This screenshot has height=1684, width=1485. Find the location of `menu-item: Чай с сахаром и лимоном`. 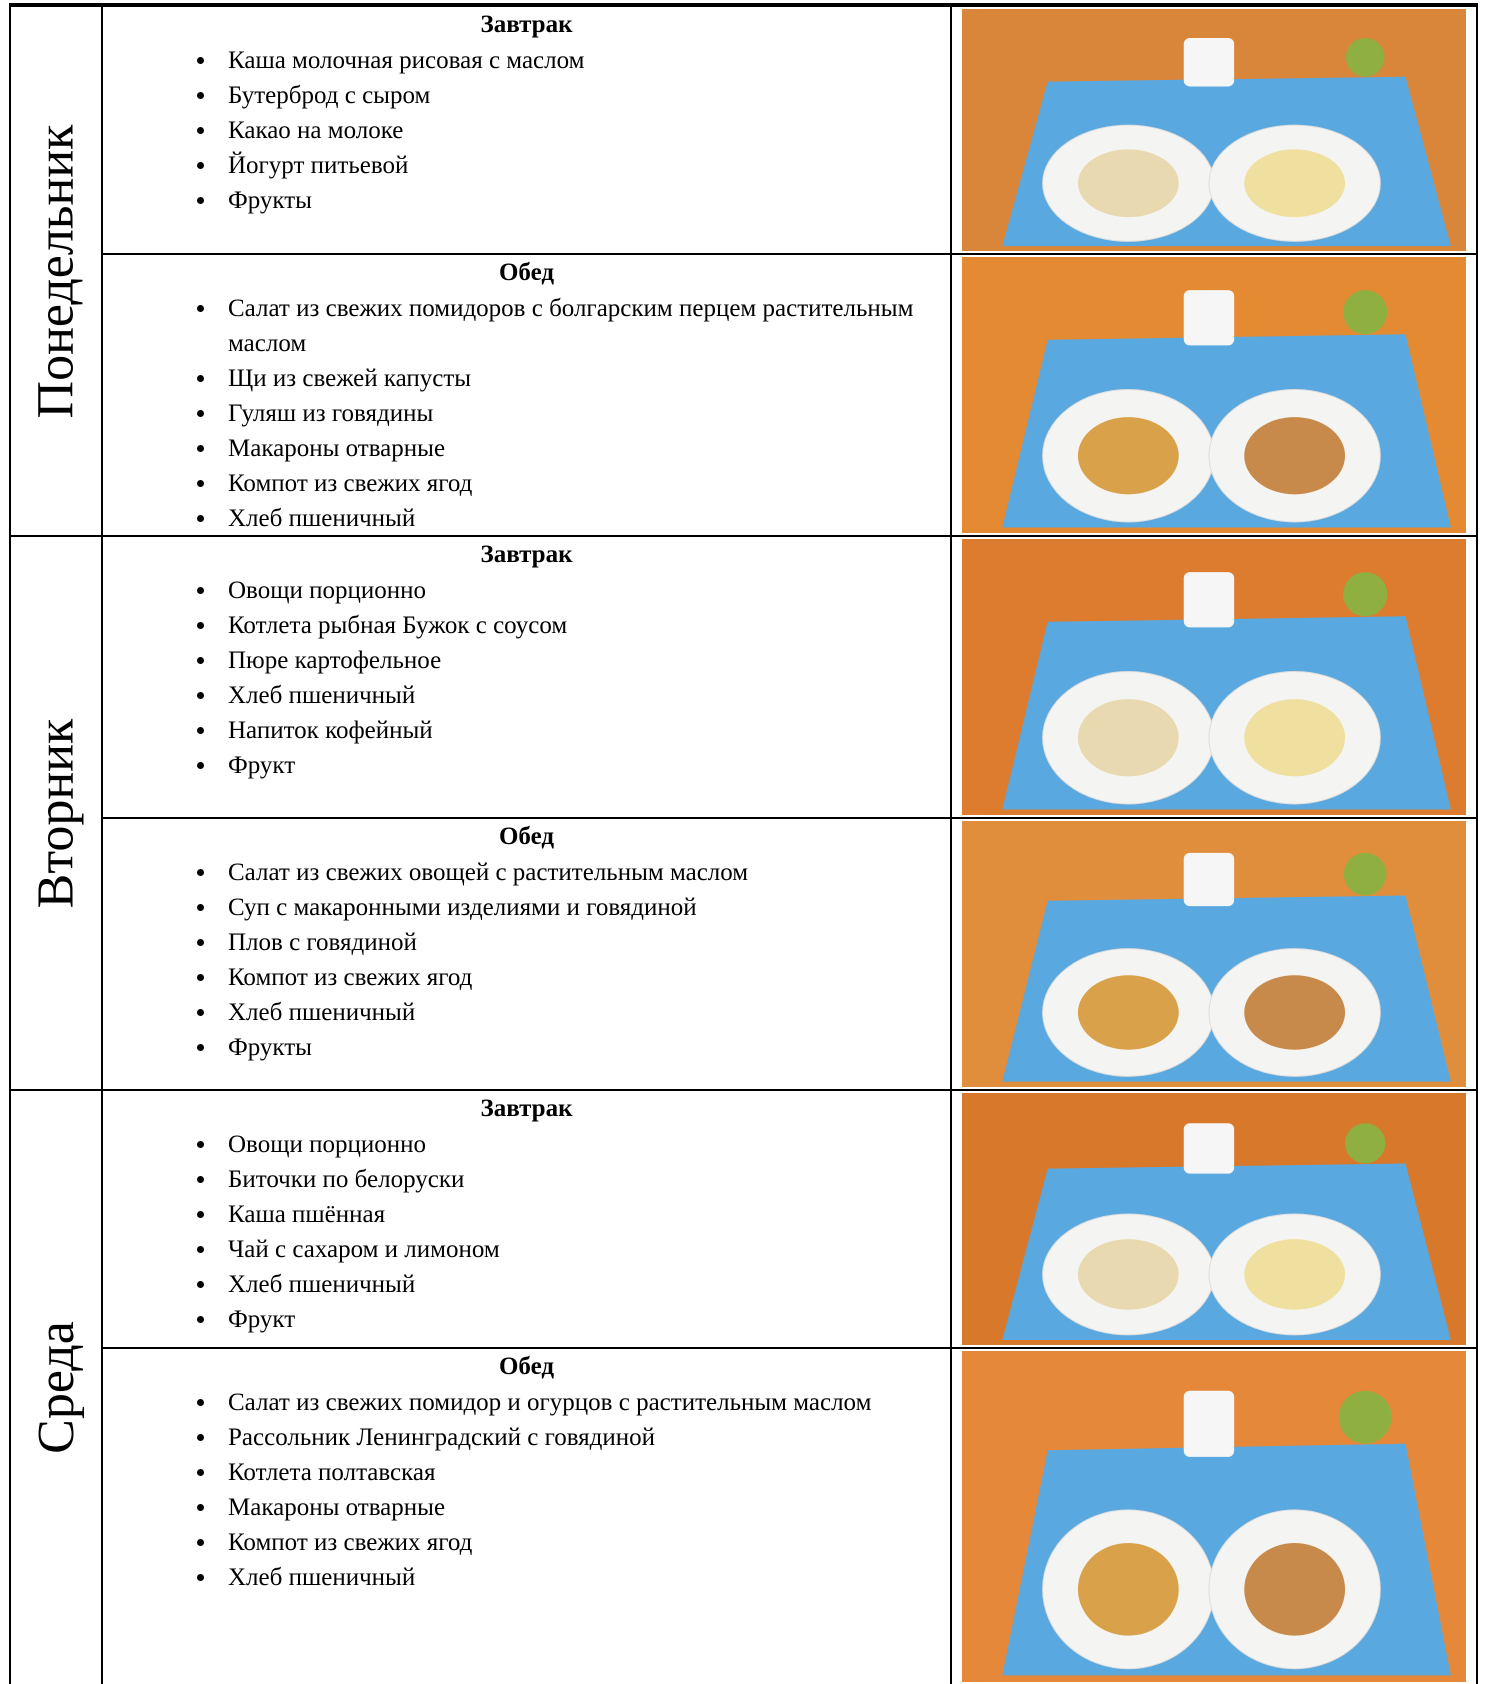

menu-item: Чай с сахаром и лимоном is located at coordinates (598, 1249).